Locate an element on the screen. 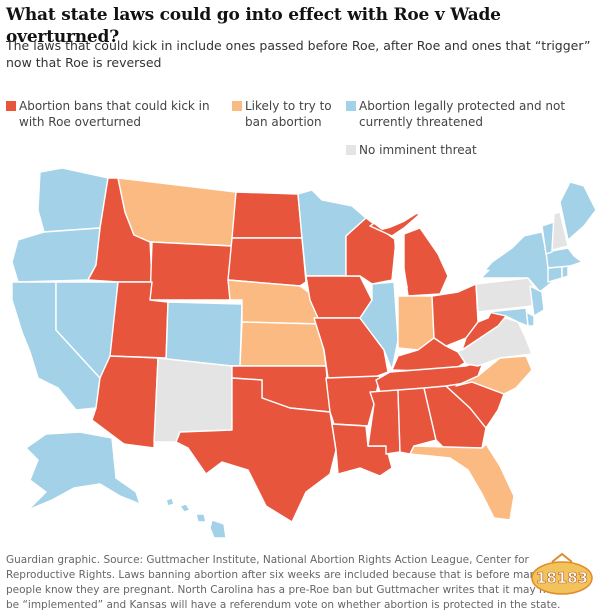 This screenshot has width=600, height=615. state-south-dakota is located at coordinates (267, 262).